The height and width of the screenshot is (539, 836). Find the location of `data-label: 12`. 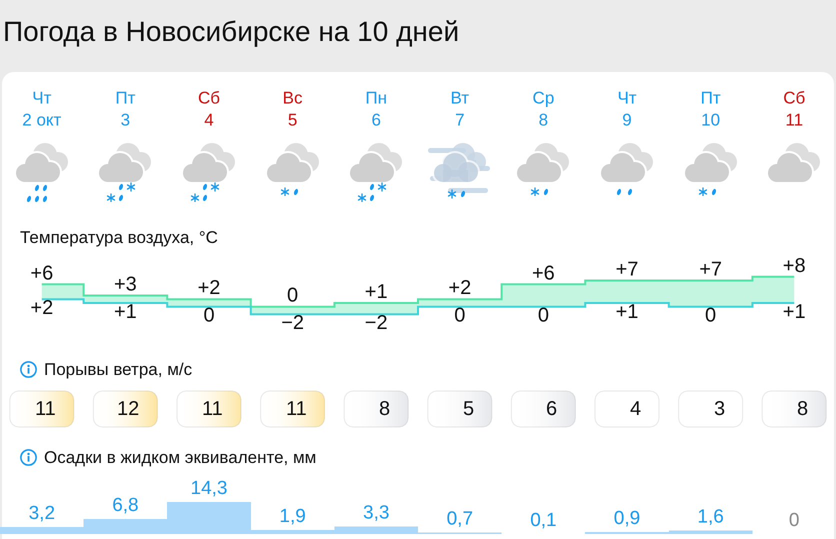

data-label: 12 is located at coordinates (128, 409).